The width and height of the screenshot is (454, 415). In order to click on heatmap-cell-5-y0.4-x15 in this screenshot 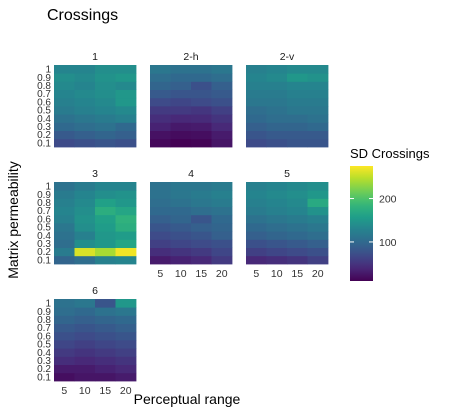, I will do `click(297, 235)`.